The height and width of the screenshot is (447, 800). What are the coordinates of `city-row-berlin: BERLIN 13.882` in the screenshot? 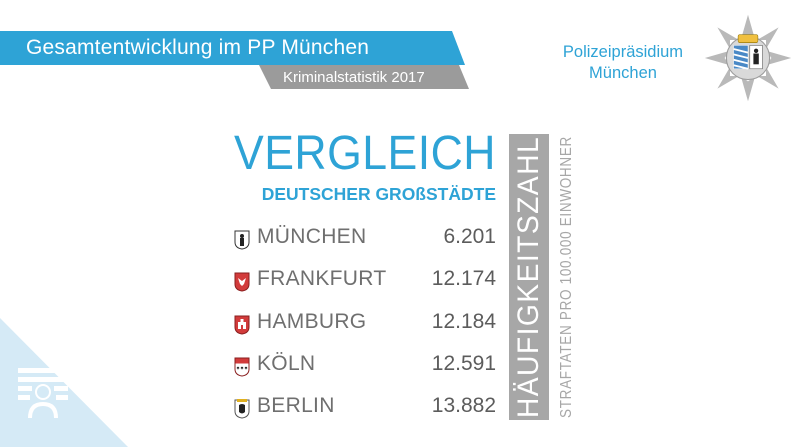 It's located at (365, 409).